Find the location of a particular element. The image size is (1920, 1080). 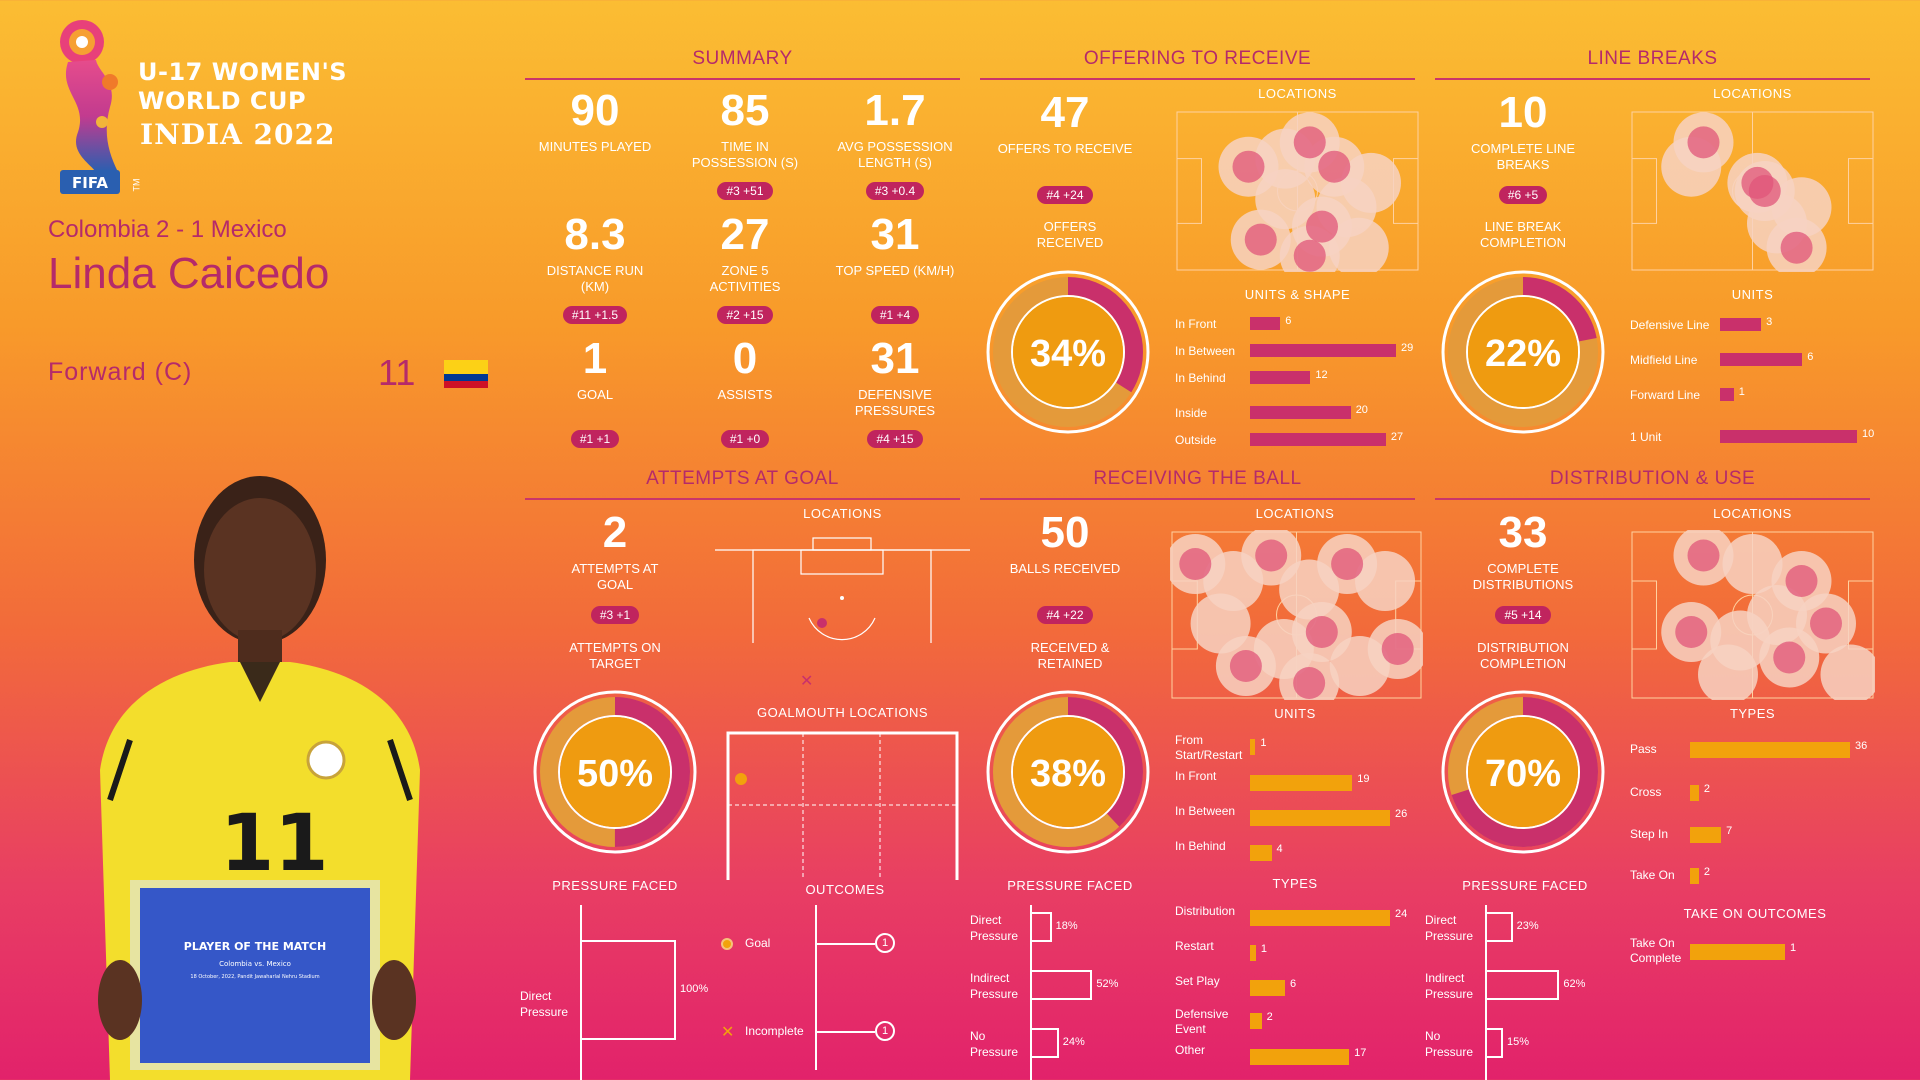

outcome-label: Incomplete is located at coordinates (774, 1031).